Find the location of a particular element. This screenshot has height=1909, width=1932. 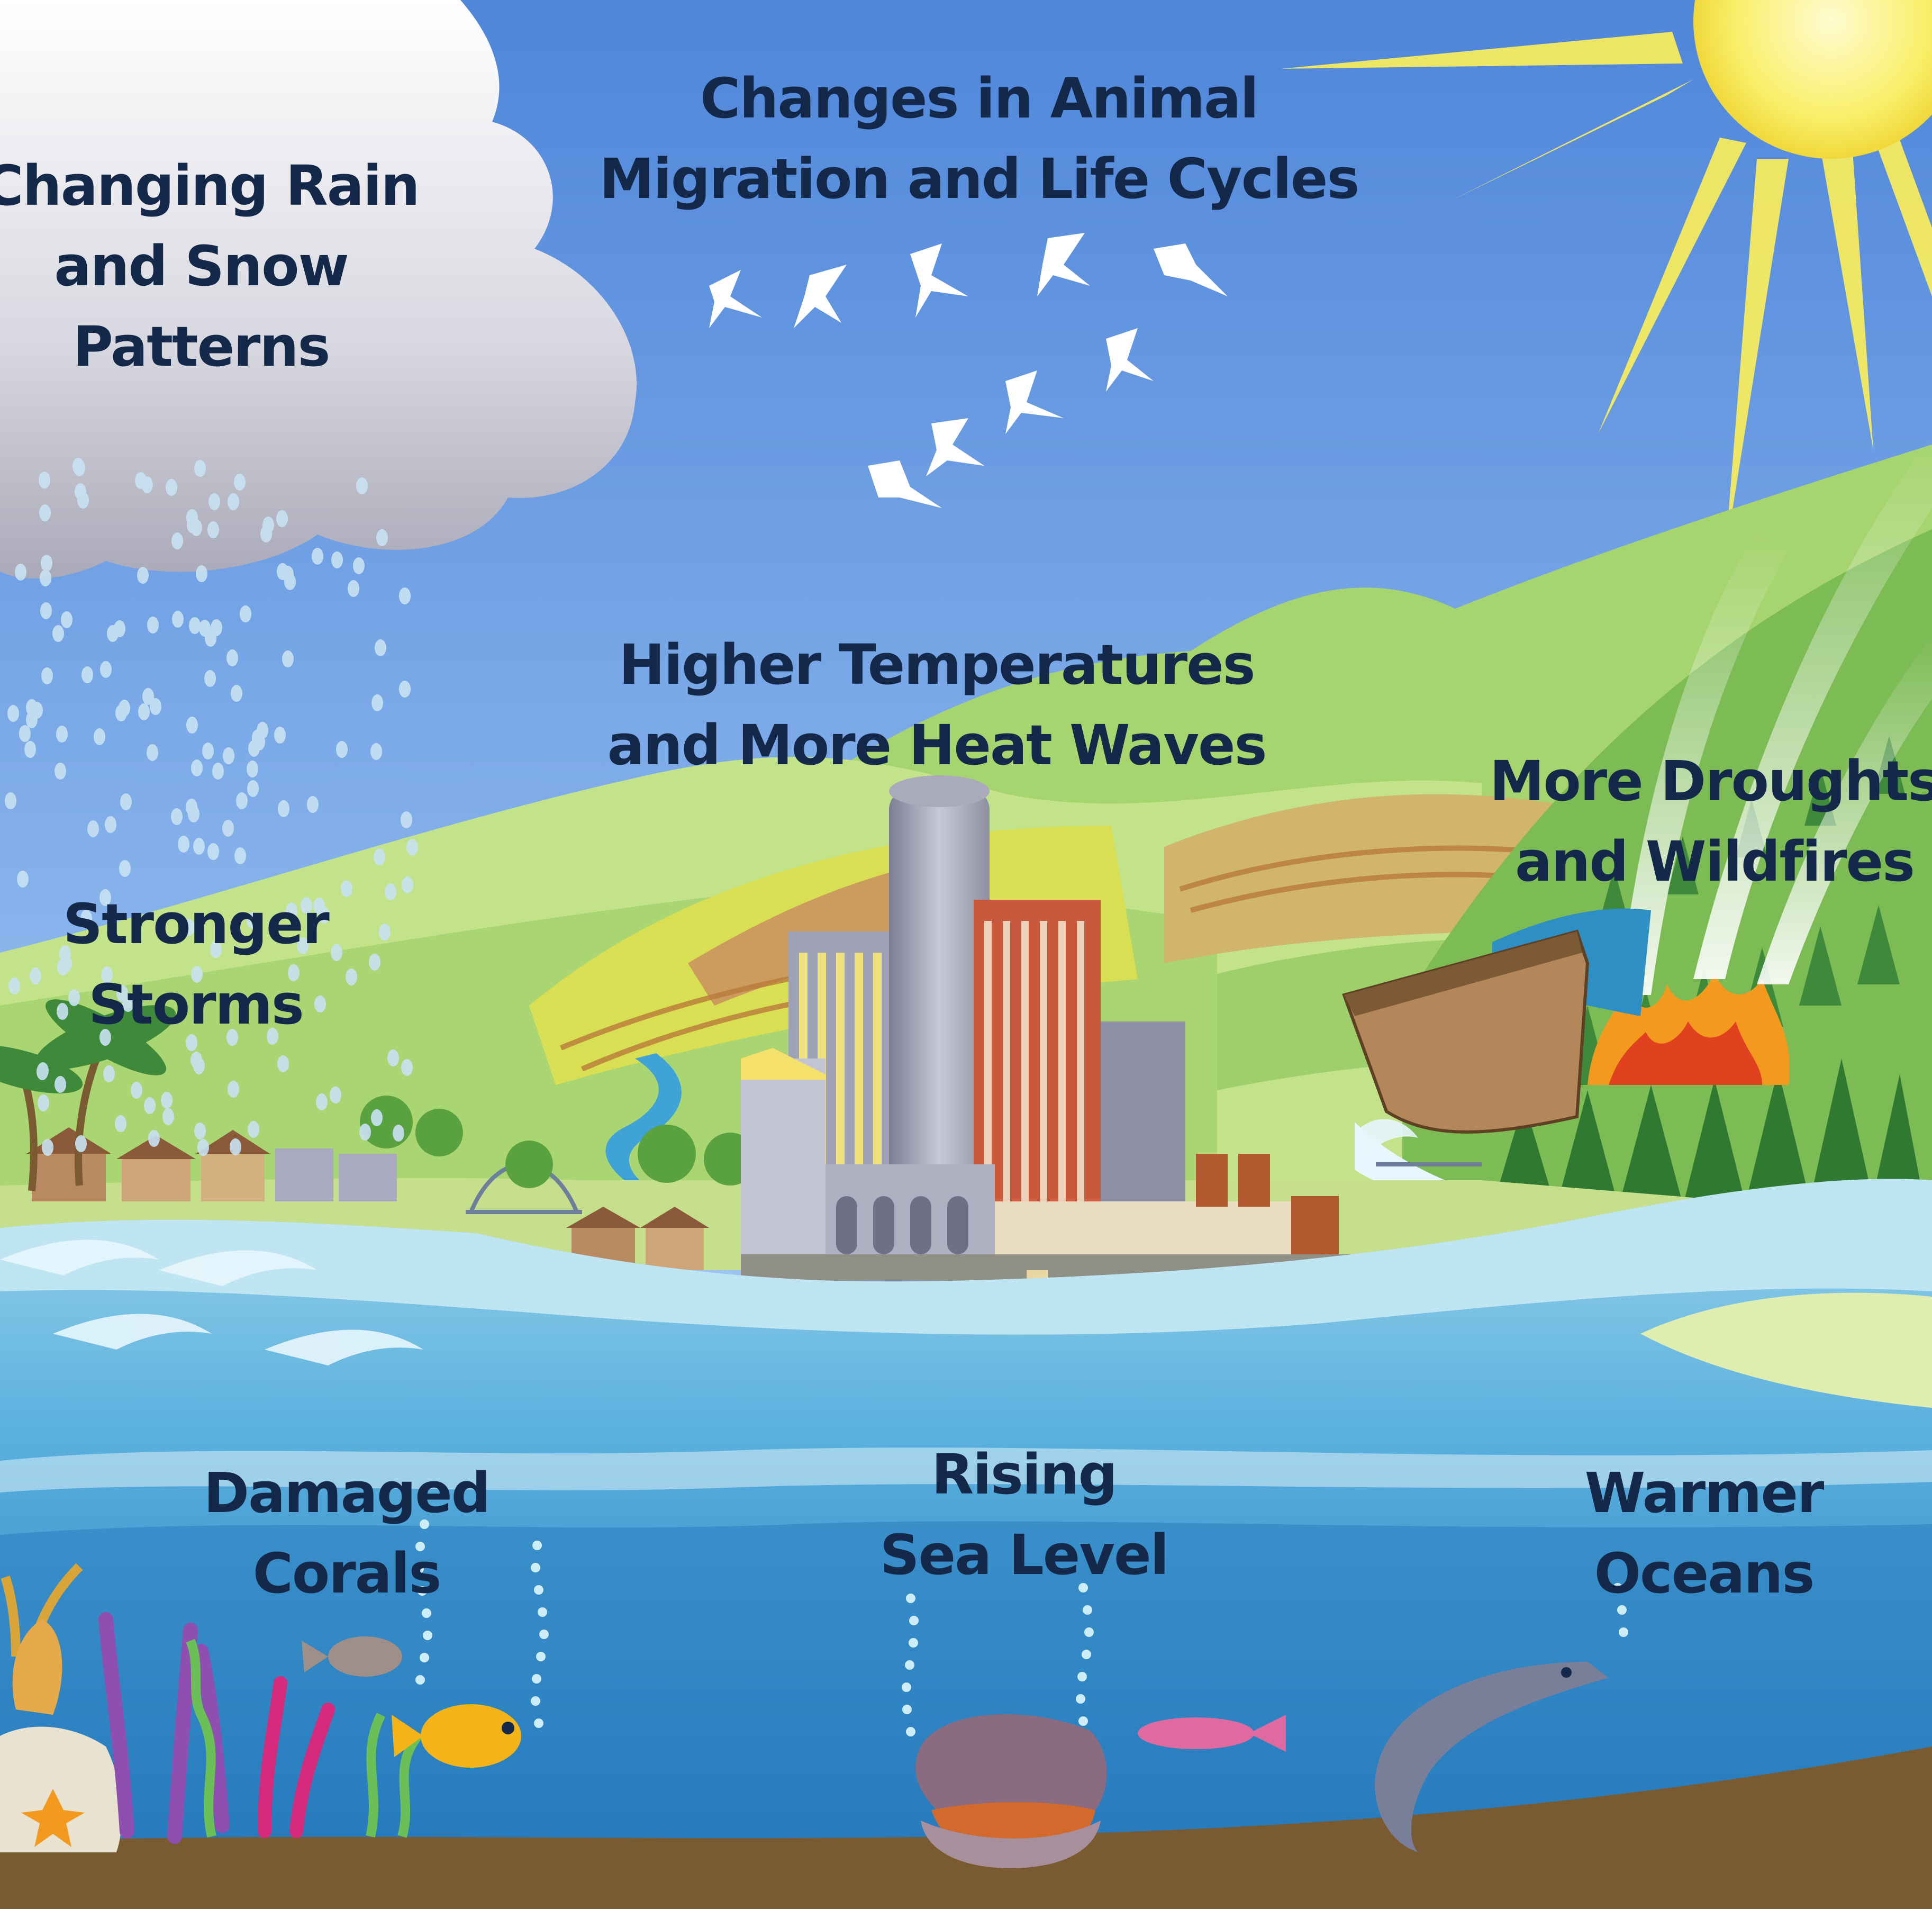

sun-icon is located at coordinates (1606, 278).